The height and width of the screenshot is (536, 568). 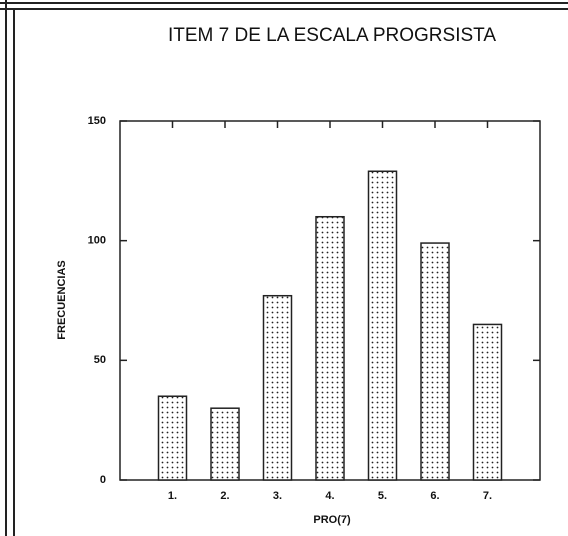 I want to click on y-tick-label: 100, so click(x=97, y=241).